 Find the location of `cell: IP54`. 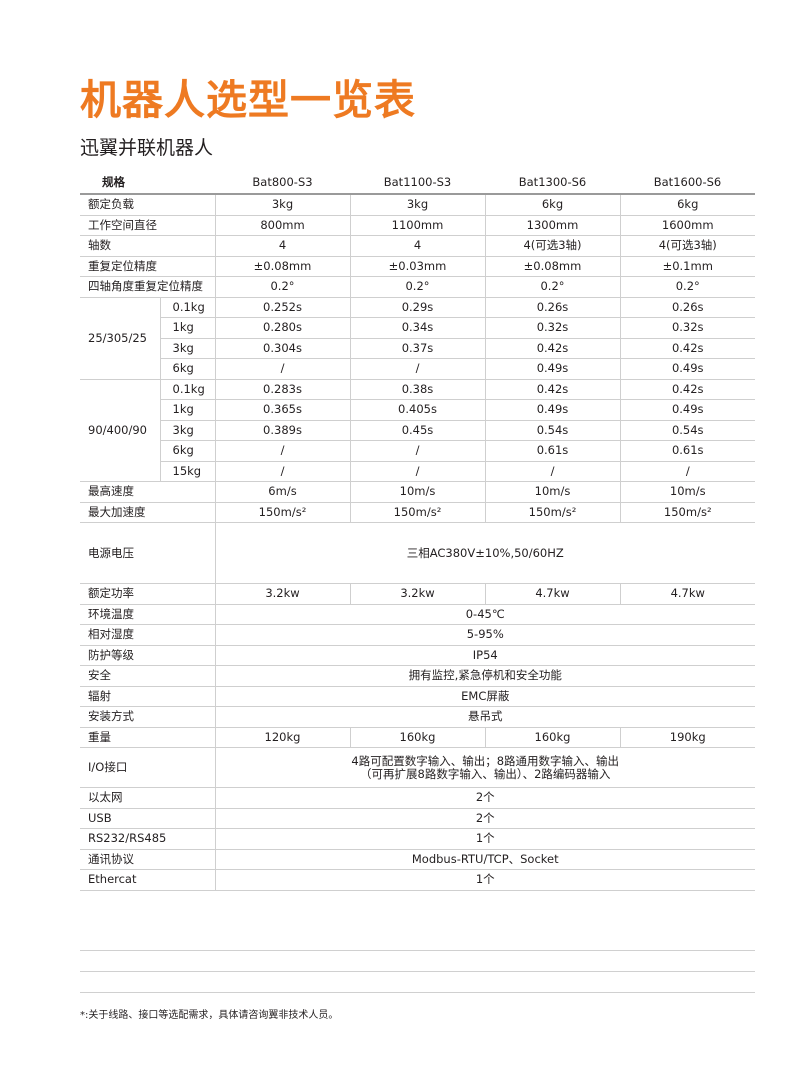

cell: IP54 is located at coordinates (484, 655).